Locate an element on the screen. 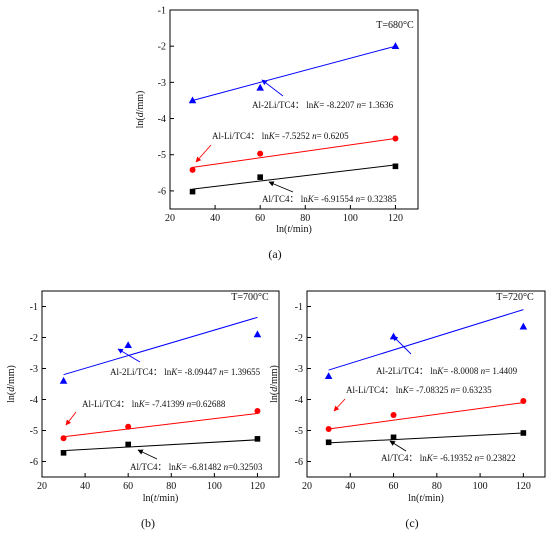 This screenshot has width=550, height=538. fit-annotation: Al-2Li/TC4： lnK= -8.09447 n= 1.39655 is located at coordinates (185, 372).